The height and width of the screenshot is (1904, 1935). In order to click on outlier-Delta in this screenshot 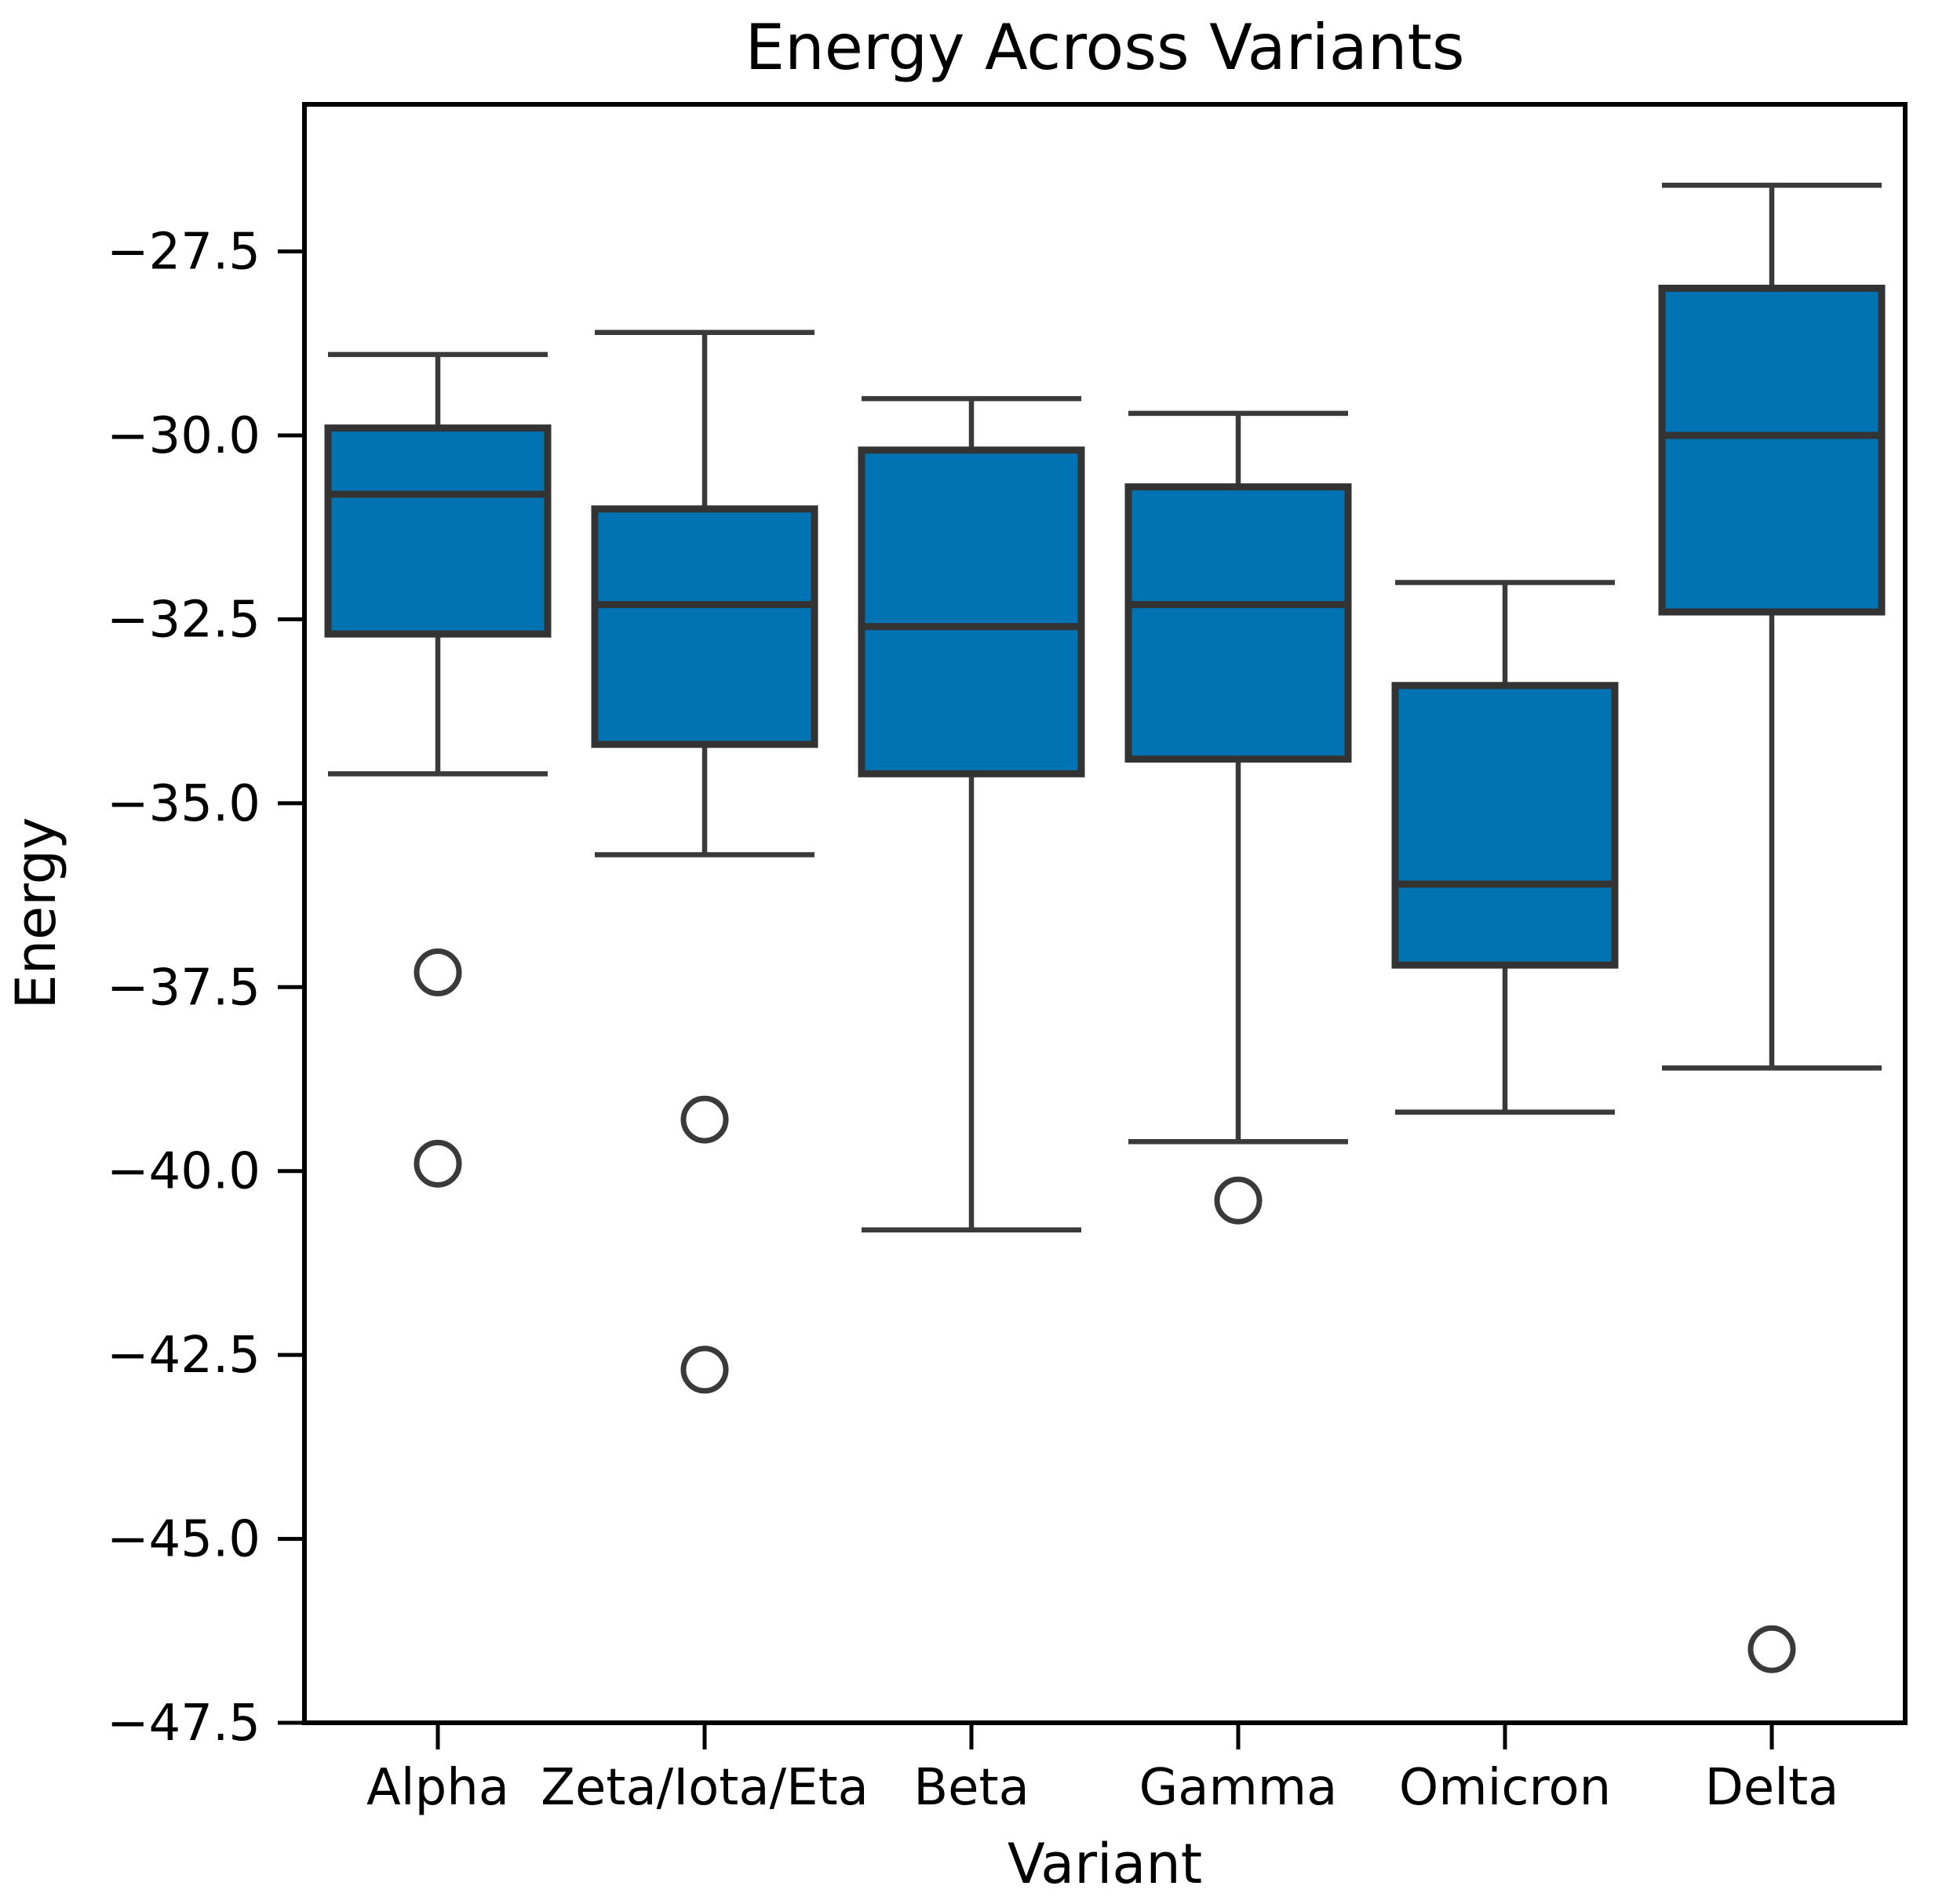, I will do `click(1771, 1649)`.